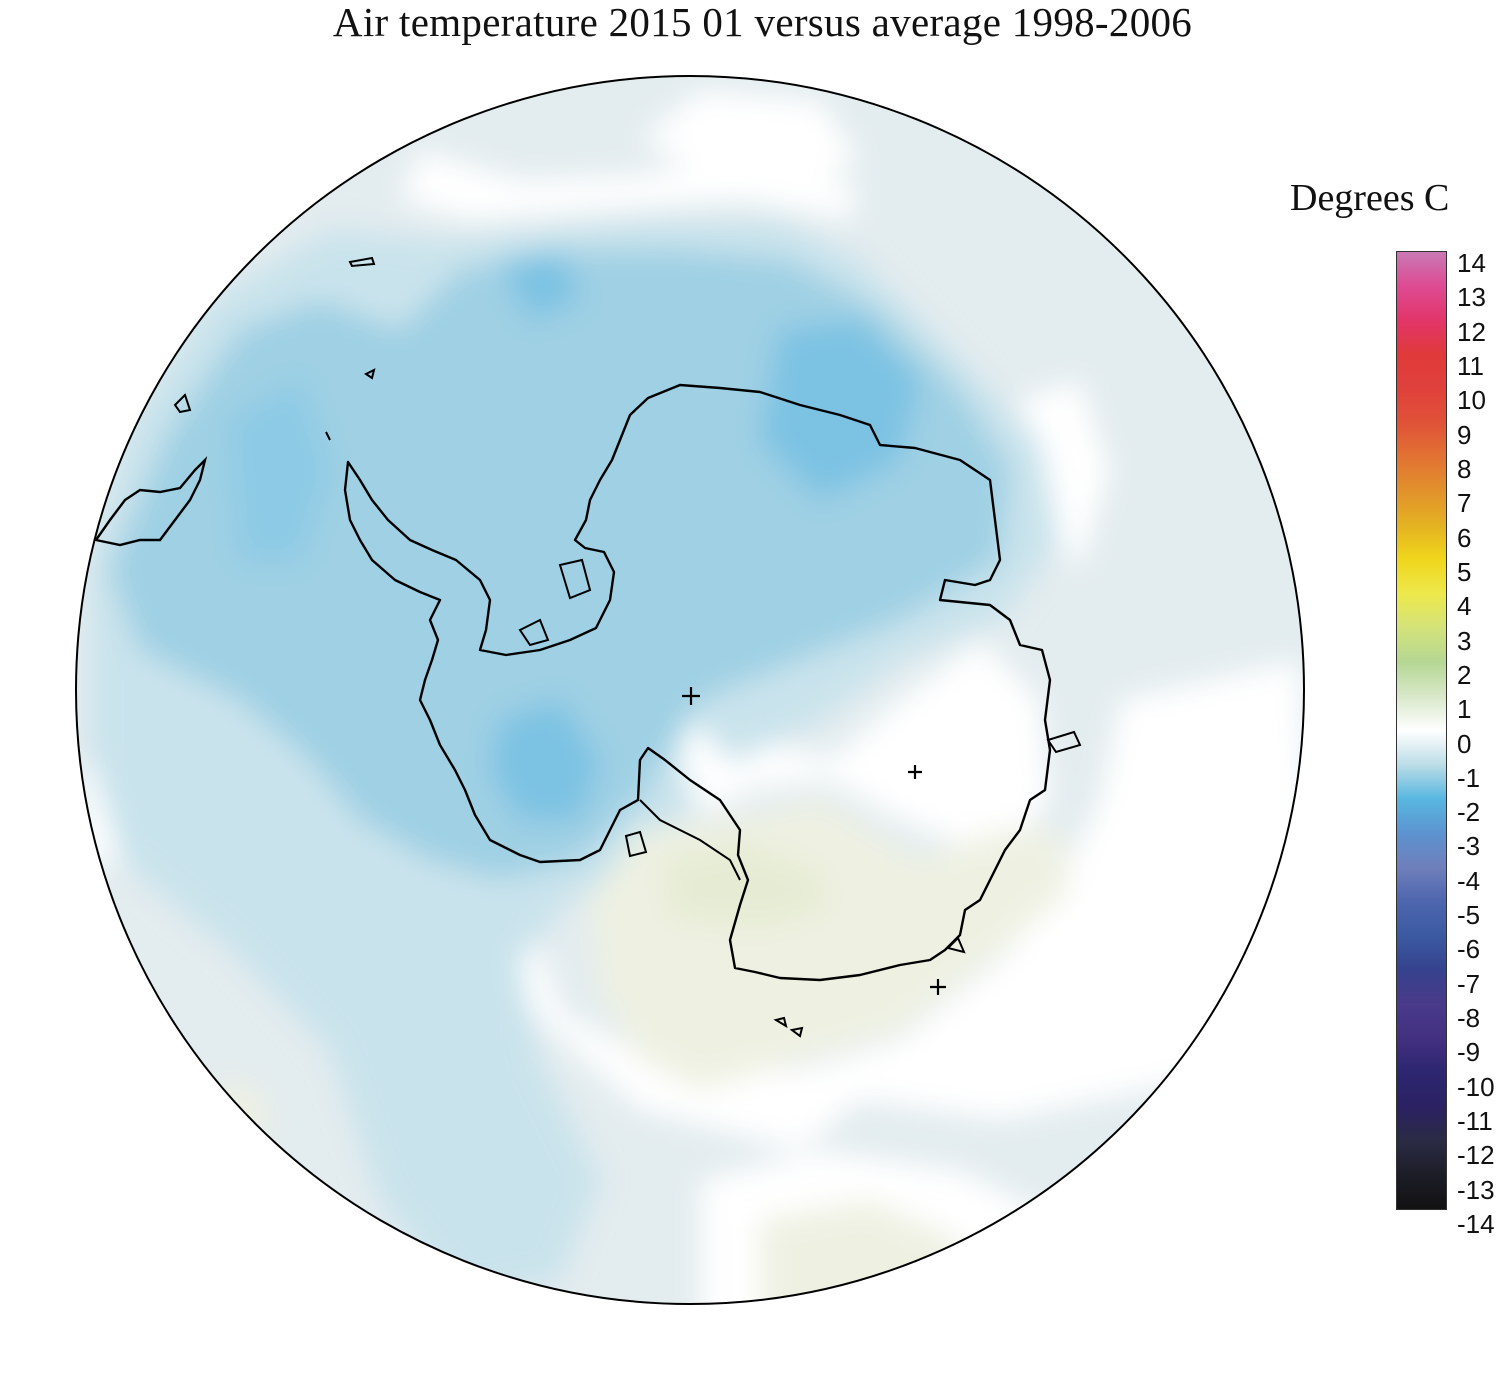 The width and height of the screenshot is (1500, 1375). What do you see at coordinates (1464, 537) in the screenshot?
I see `colorbar-tick-label: 6` at bounding box center [1464, 537].